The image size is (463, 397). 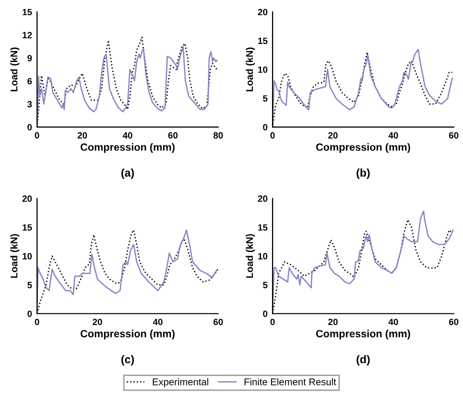 I want to click on legend-label: Experimental, so click(x=180, y=383).